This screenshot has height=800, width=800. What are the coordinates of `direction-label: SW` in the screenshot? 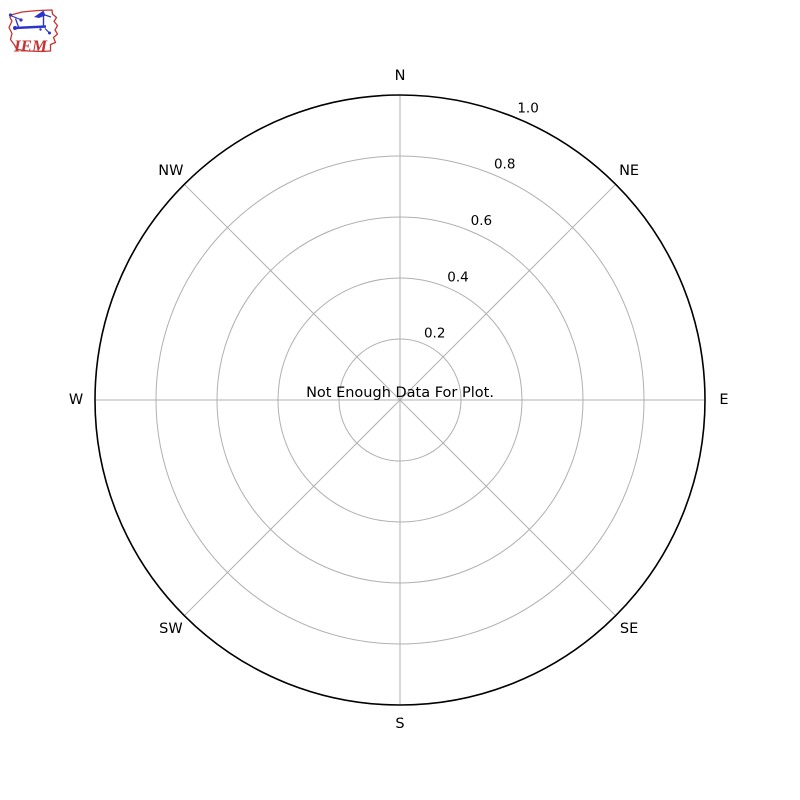 It's located at (171, 629).